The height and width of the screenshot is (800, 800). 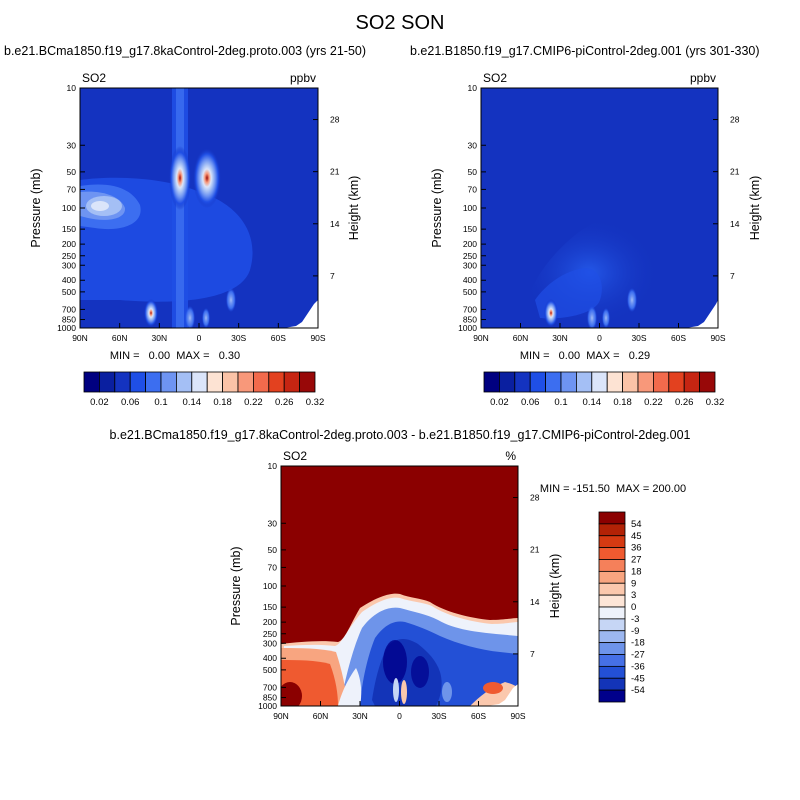 What do you see at coordinates (399, 586) in the screenshot?
I see `panel-c-field` at bounding box center [399, 586].